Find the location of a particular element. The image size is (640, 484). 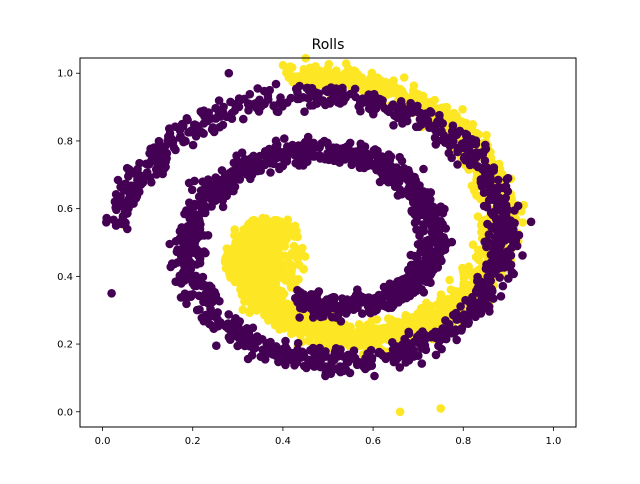

x-tick-label: 0.8 is located at coordinates (463, 441).